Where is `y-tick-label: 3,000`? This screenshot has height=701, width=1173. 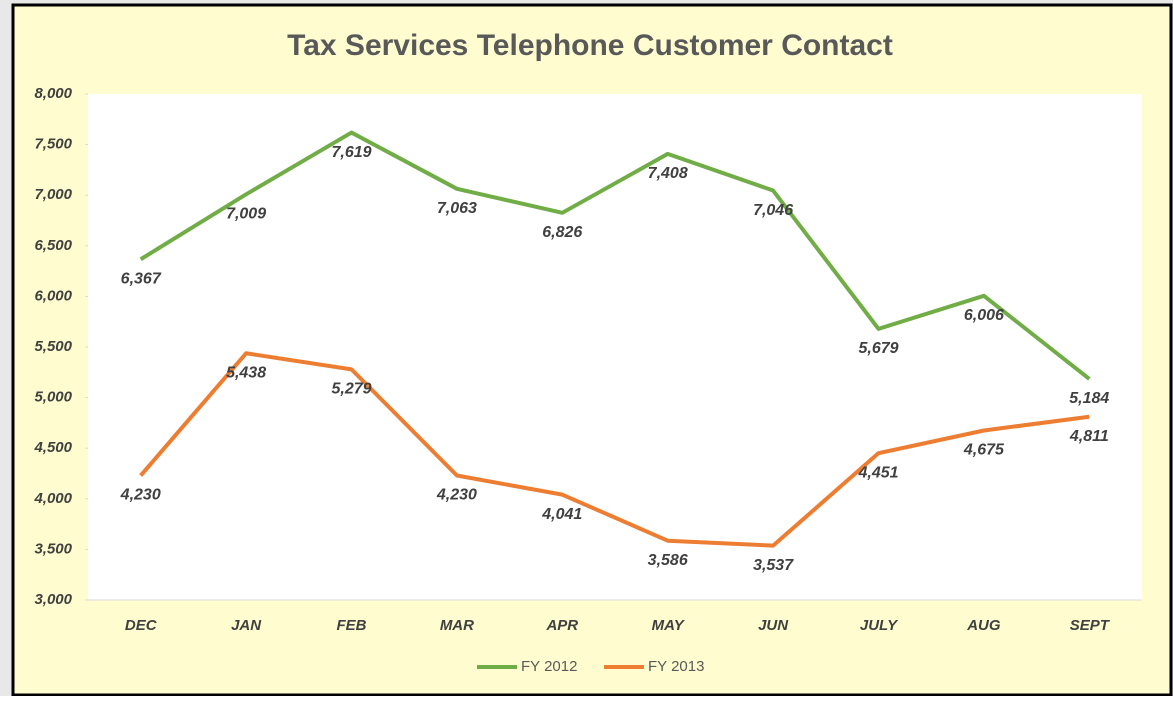 y-tick-label: 3,000 is located at coordinates (53, 599).